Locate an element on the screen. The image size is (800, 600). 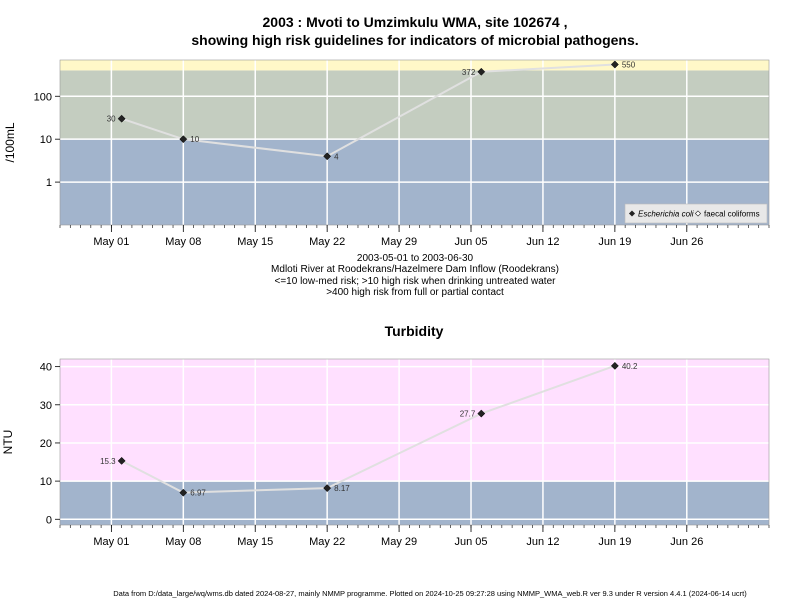
y-tick-label-2: 100 is located at coordinates (43, 97).